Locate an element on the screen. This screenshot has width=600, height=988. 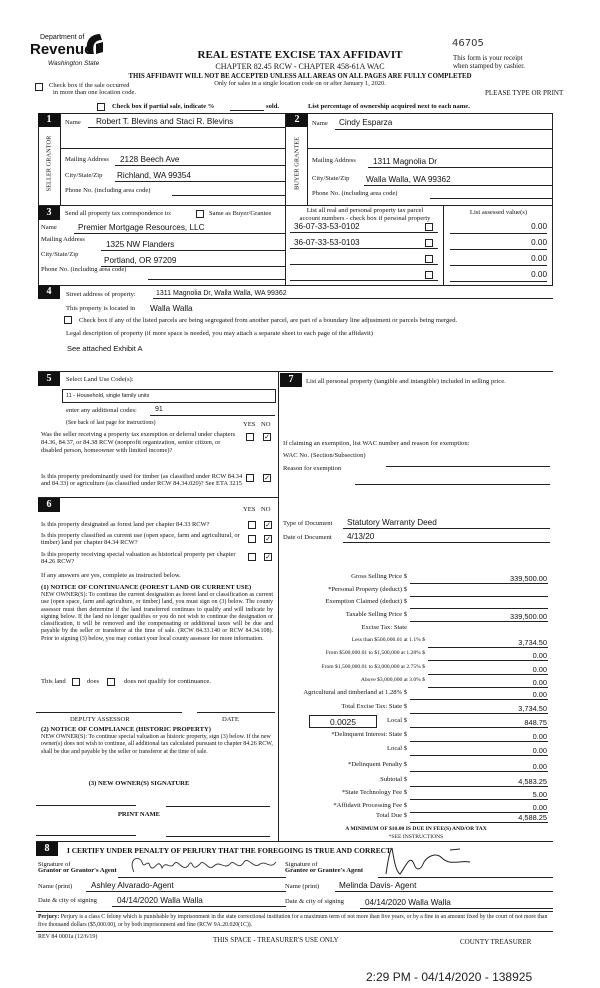
grantor-signature is located at coordinates (205, 865).